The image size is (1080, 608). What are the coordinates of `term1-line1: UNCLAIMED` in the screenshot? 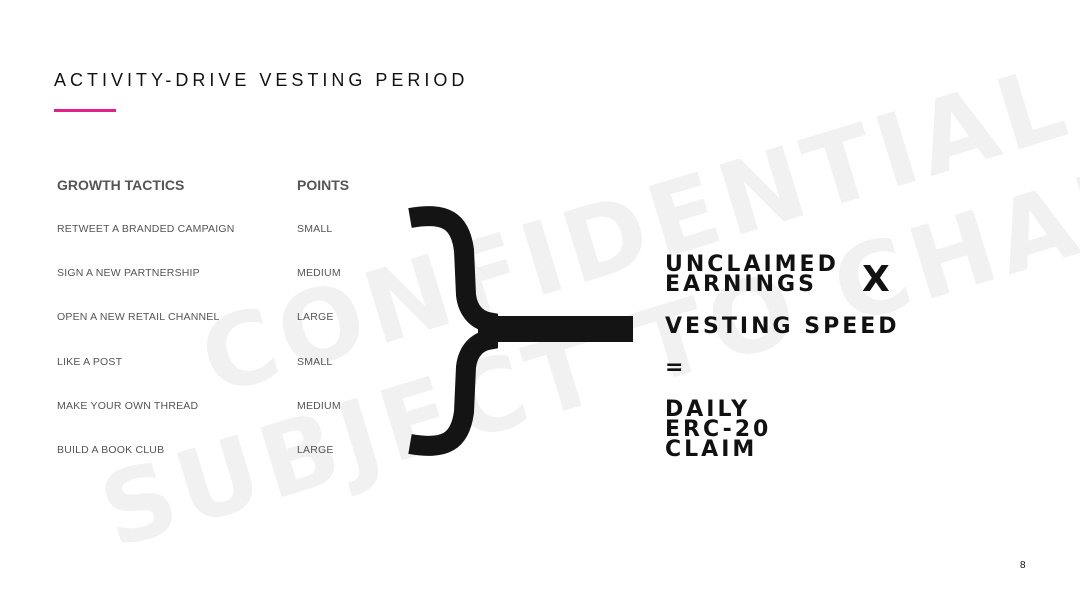 It's located at (752, 264).